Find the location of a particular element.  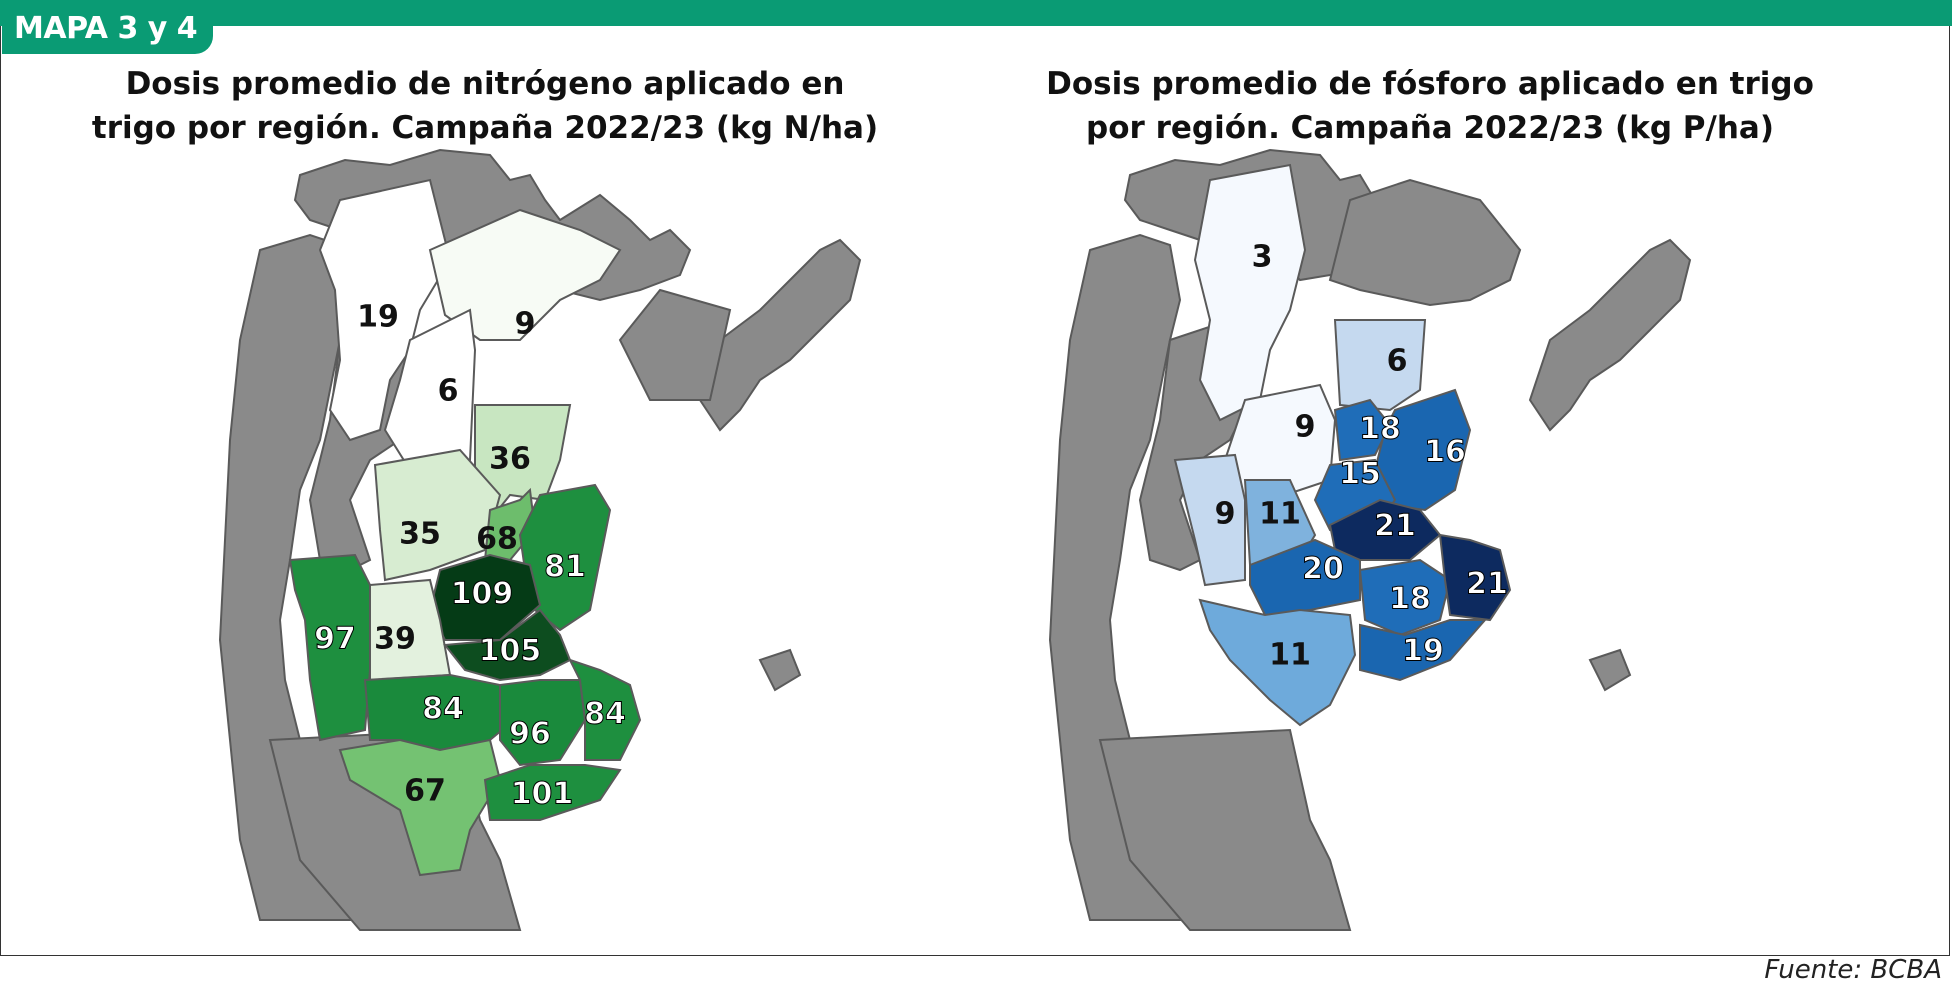

phosphorus-label-cba: 18 is located at coordinates (1410, 599).